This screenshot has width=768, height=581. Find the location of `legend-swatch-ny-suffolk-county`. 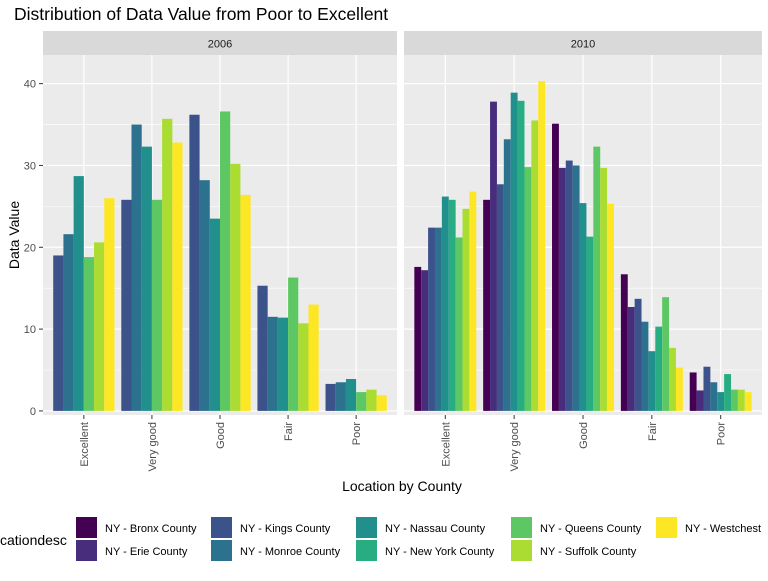

legend-swatch-ny-suffolk-county is located at coordinates (521, 550).